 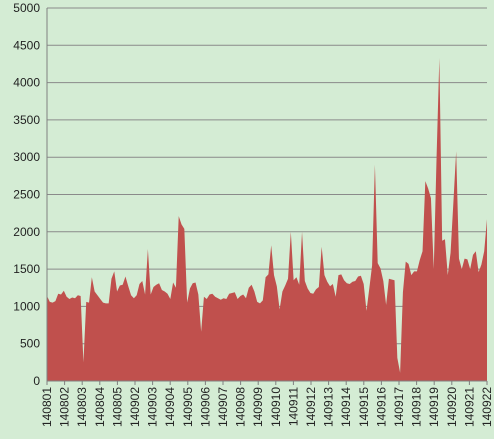 I want to click on x-tick-label: 140902, so click(x=135, y=407).